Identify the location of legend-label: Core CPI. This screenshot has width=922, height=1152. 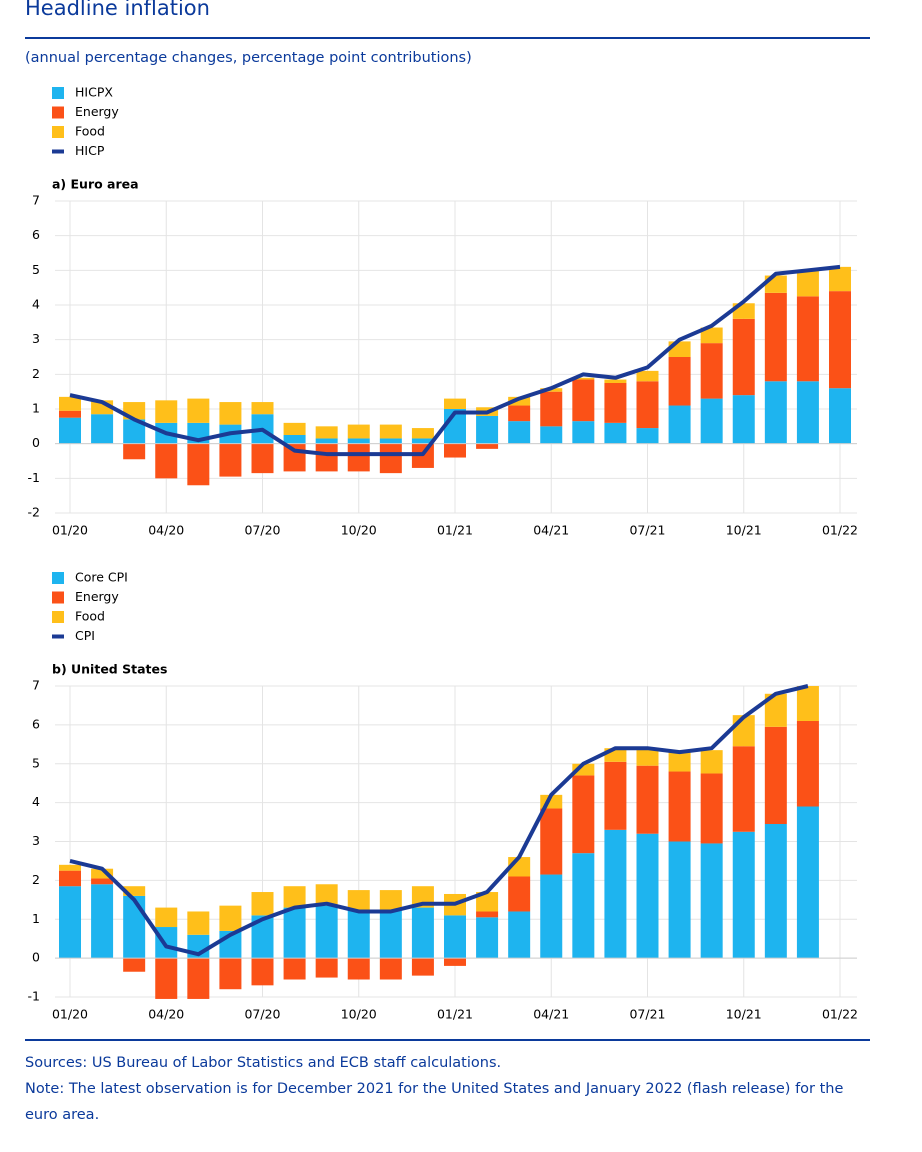
(101, 577).